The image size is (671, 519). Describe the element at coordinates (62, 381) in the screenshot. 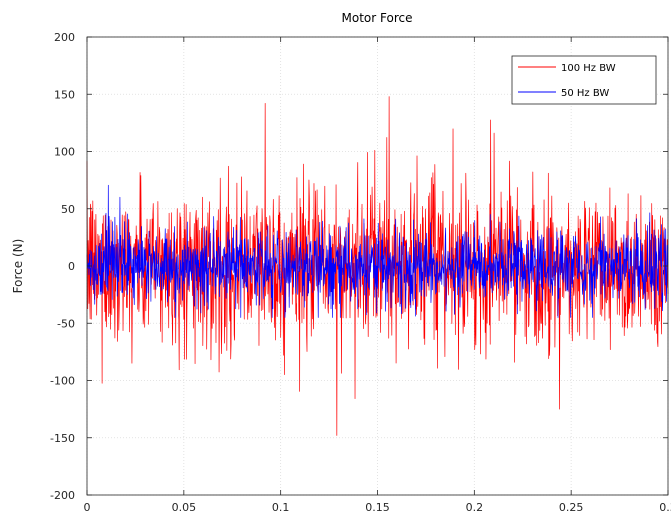

I see `y-tick-label: -100` at that location.